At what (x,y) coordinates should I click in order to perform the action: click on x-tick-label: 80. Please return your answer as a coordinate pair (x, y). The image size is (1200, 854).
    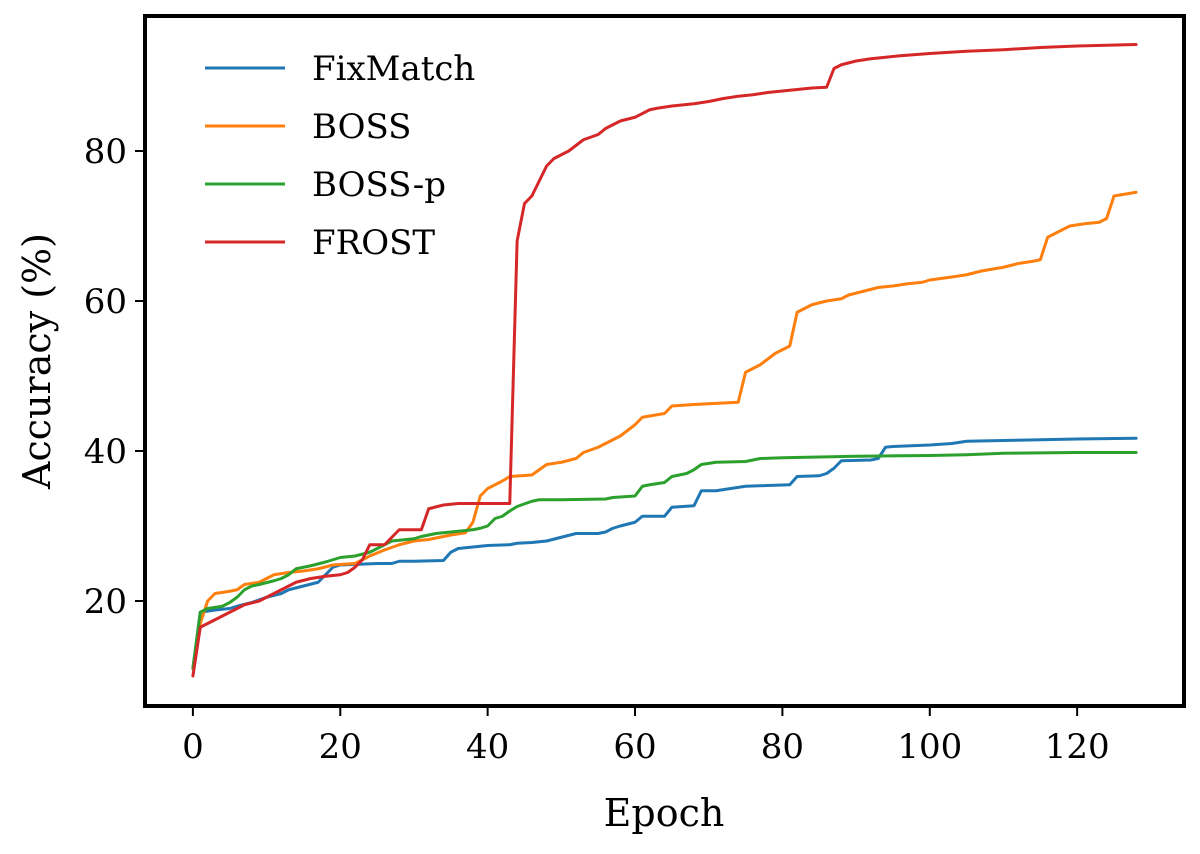
    Looking at the image, I should click on (782, 747).